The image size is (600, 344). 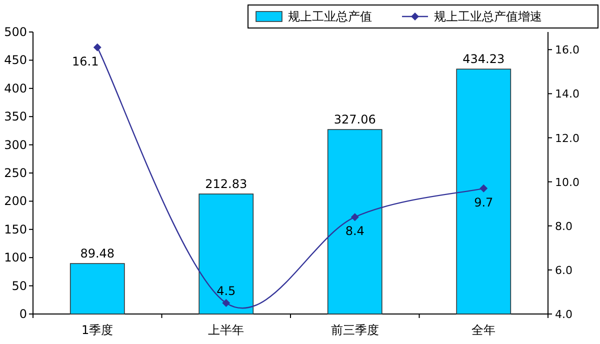 I want to click on data-label: 434.23, so click(x=483, y=59).